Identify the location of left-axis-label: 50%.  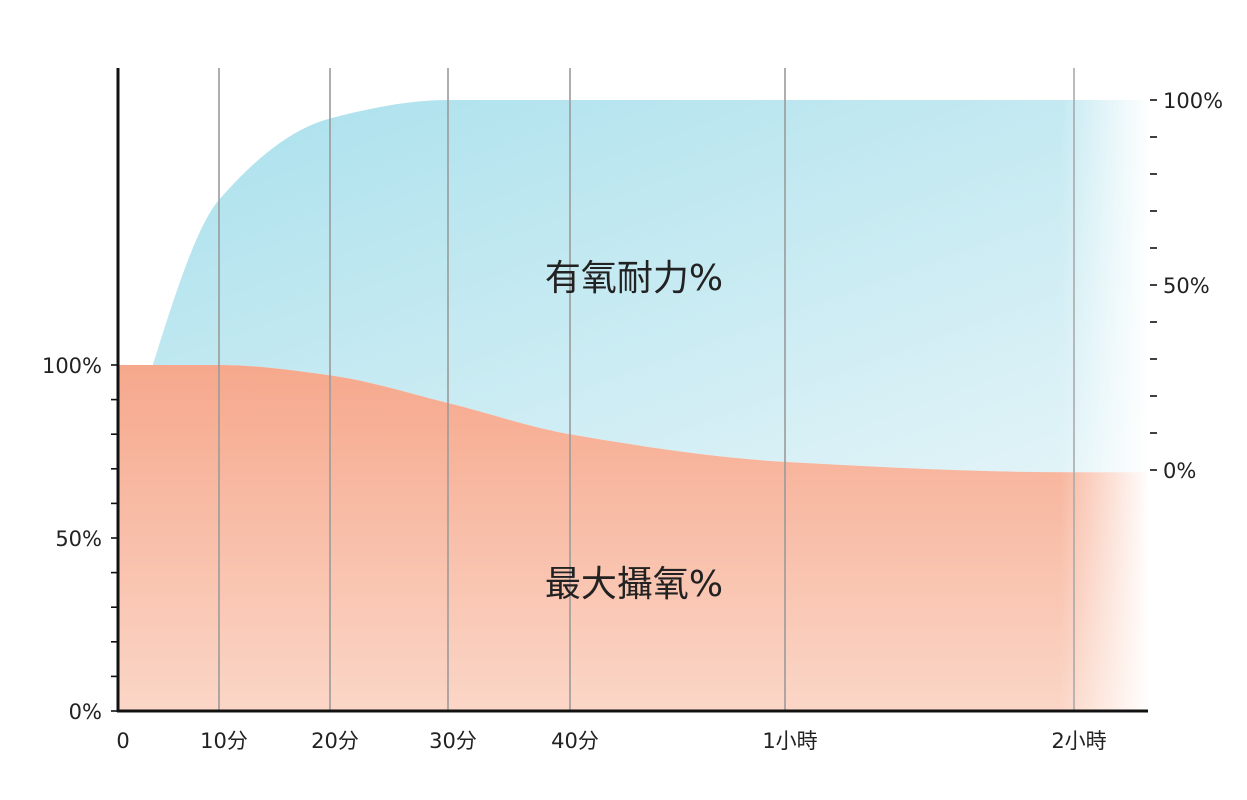
(78, 539).